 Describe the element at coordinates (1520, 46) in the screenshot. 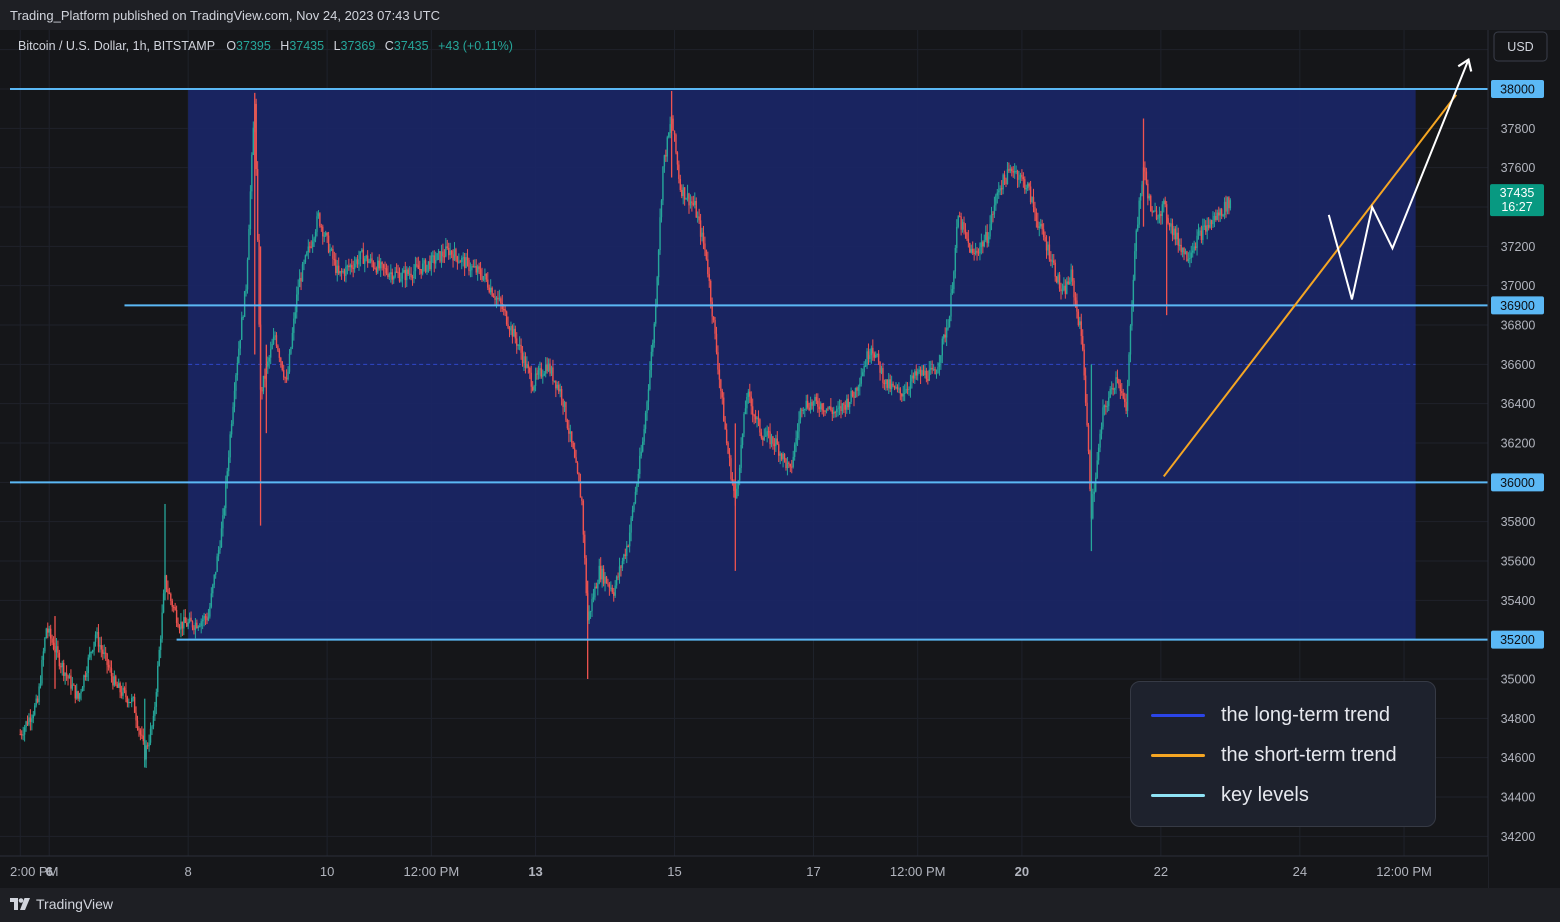

I see `currency-button: USD` at that location.